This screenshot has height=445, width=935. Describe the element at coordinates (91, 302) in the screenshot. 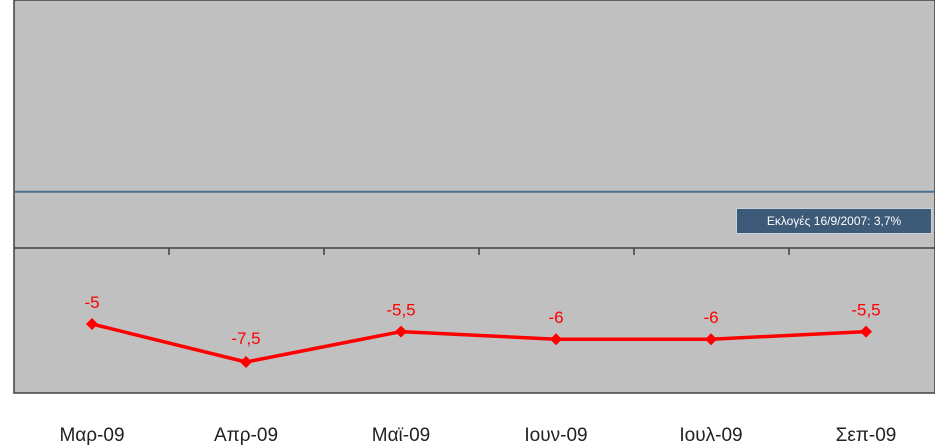

I see `data-label: -5` at that location.